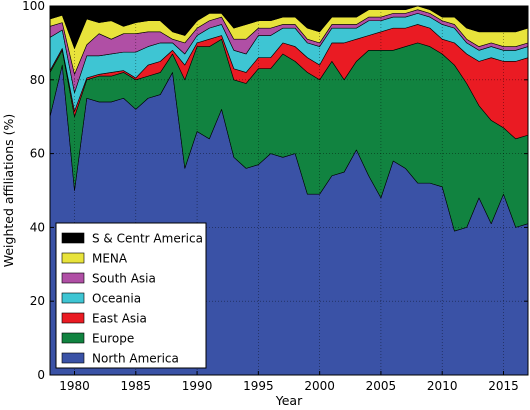 Image resolution: width=530 pixels, height=410 pixels. I want to click on legend-label: South Asia, so click(124, 279).